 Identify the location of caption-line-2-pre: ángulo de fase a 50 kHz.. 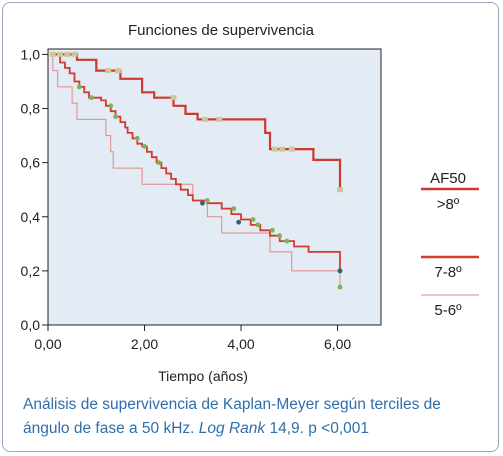
(111, 428).